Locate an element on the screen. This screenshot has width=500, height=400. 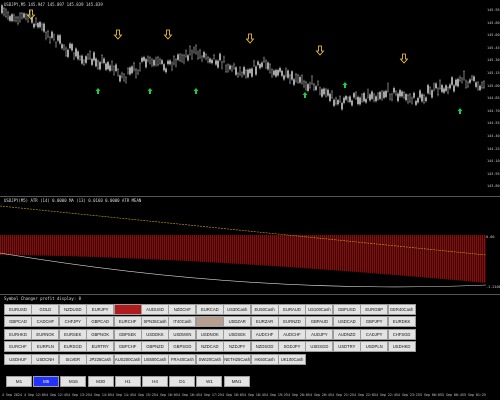
timeframe-button-m1: M1 is located at coordinates (19, 381).